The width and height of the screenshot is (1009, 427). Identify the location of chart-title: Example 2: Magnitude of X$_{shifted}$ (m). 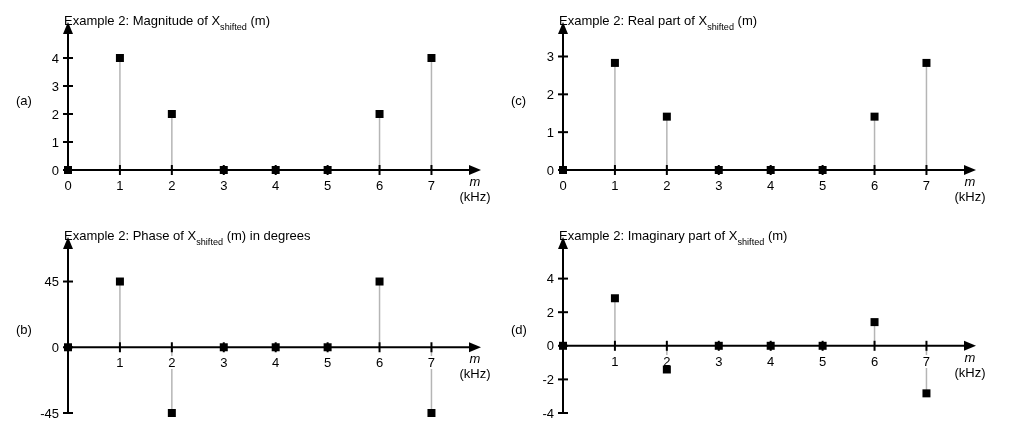
(167, 22).